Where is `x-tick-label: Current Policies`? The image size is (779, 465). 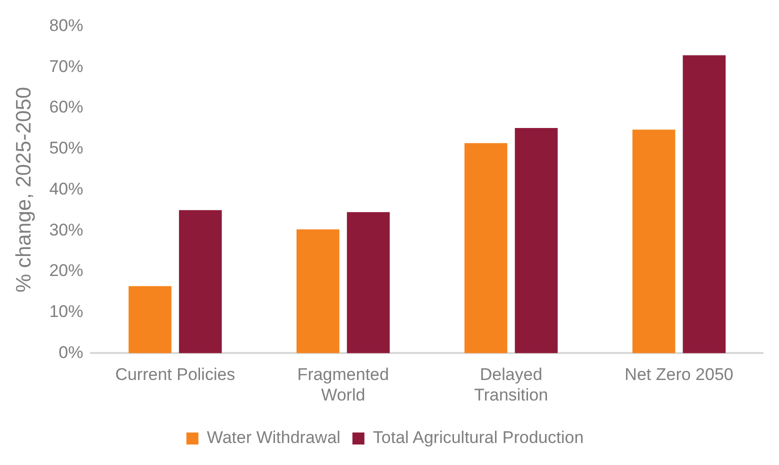
x-tick-label: Current Policies is located at coordinates (175, 374).